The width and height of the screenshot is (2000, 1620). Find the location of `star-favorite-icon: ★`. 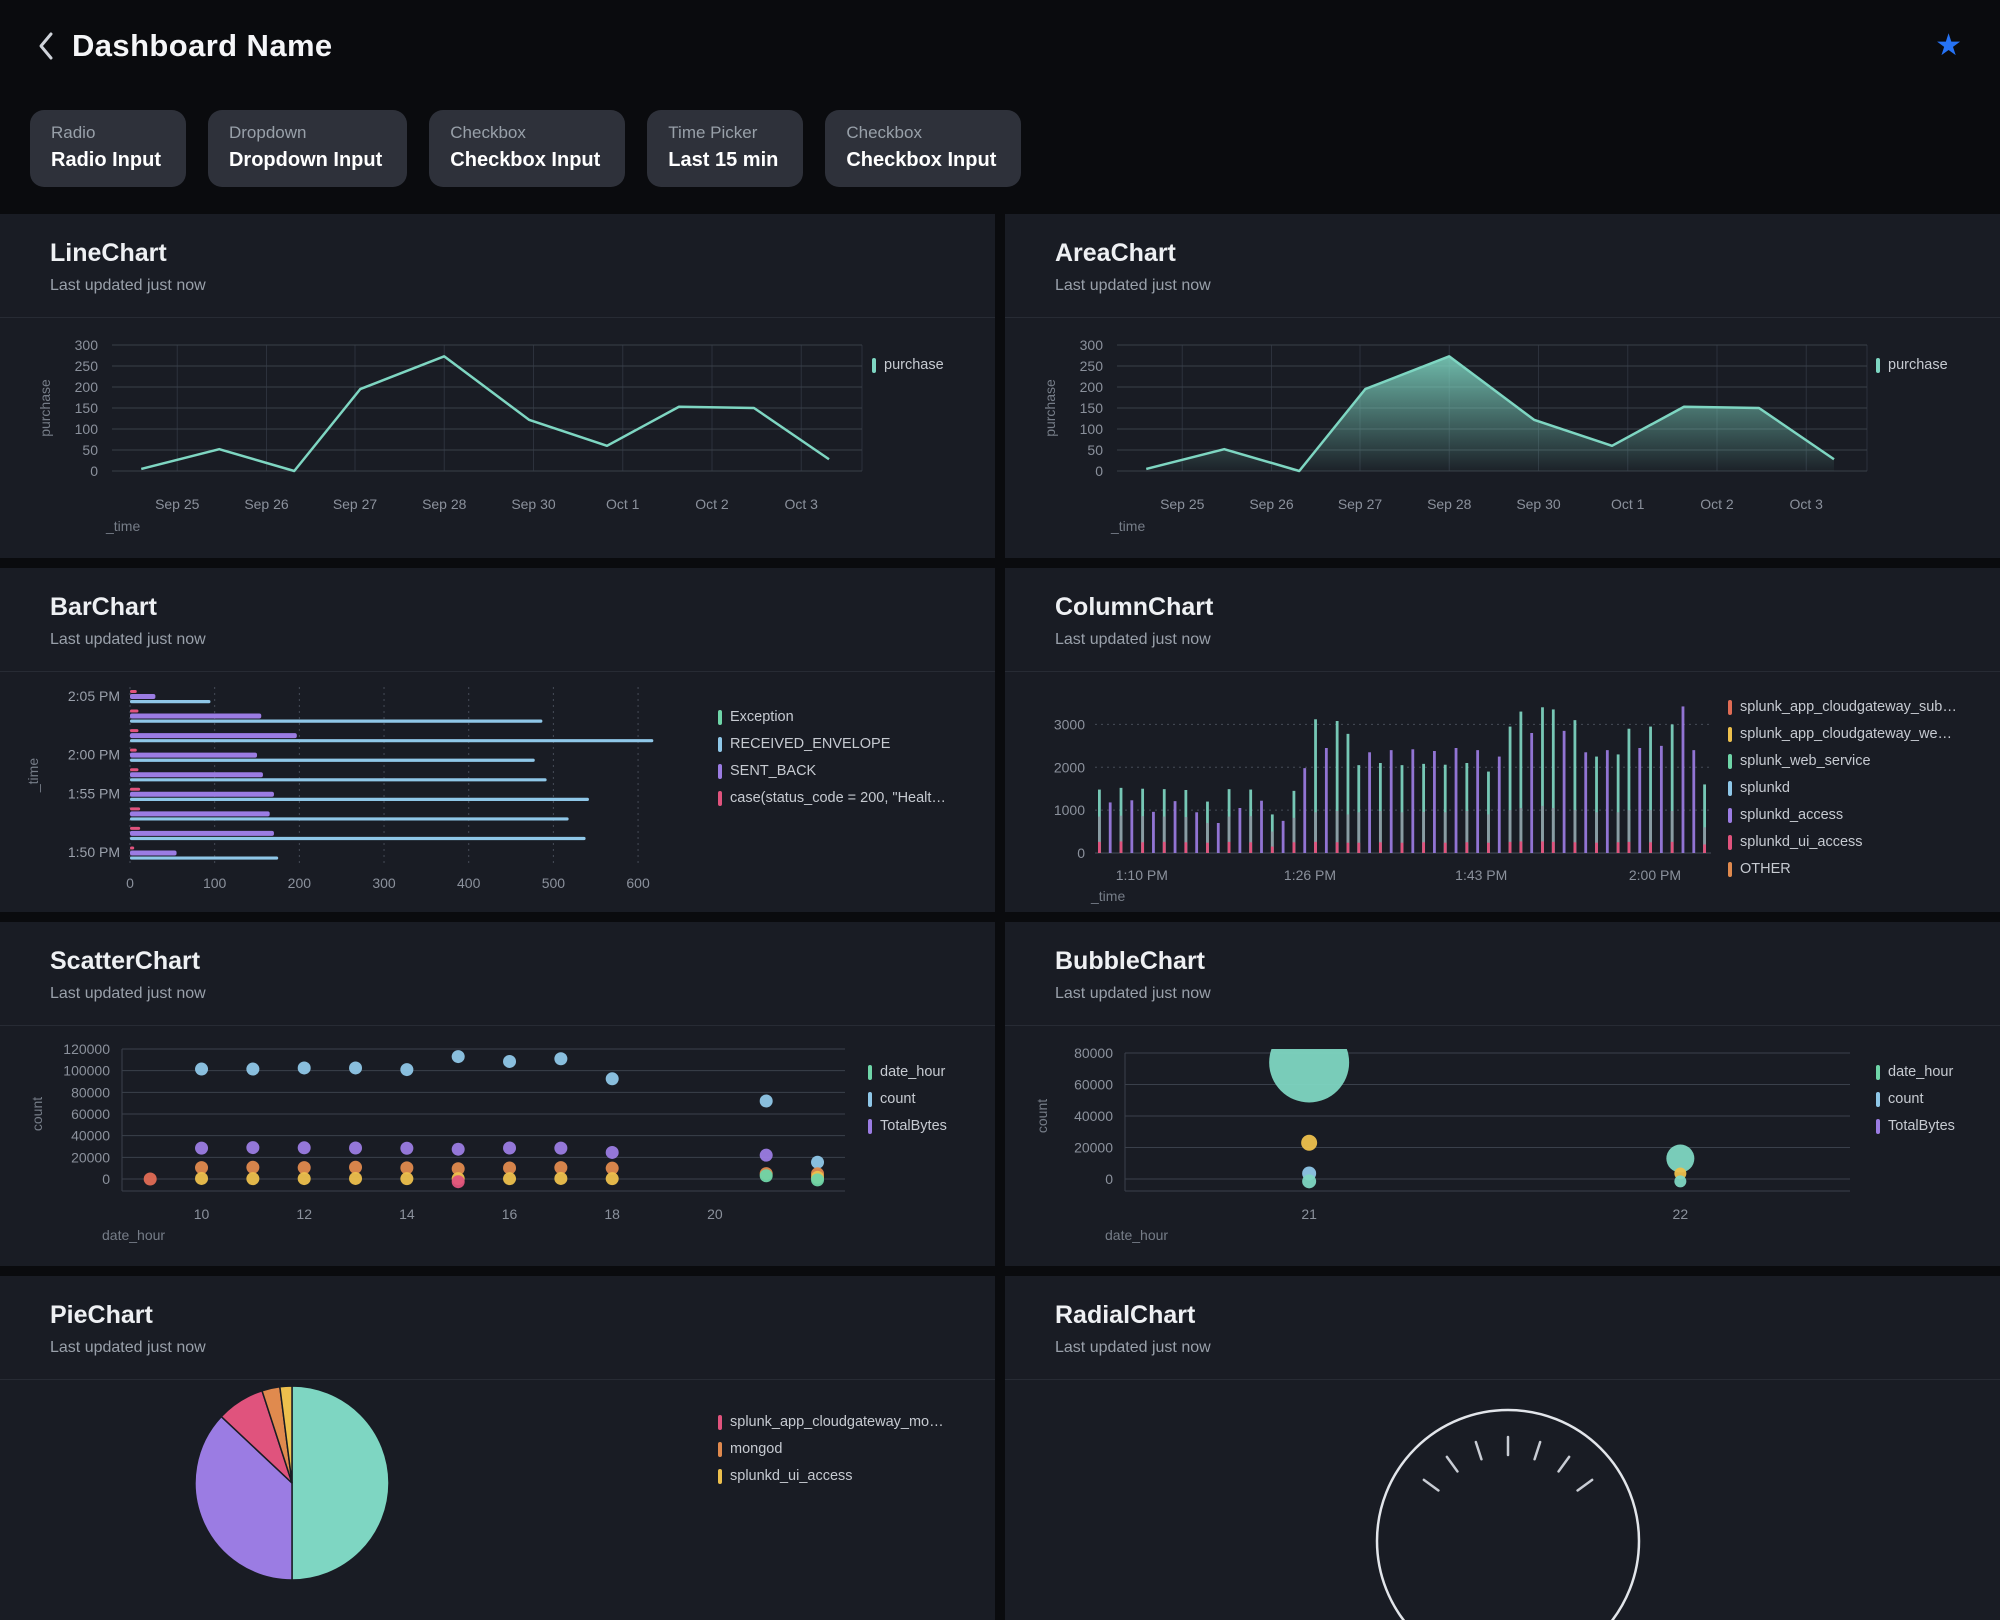

star-favorite-icon: ★ is located at coordinates (1948, 45).